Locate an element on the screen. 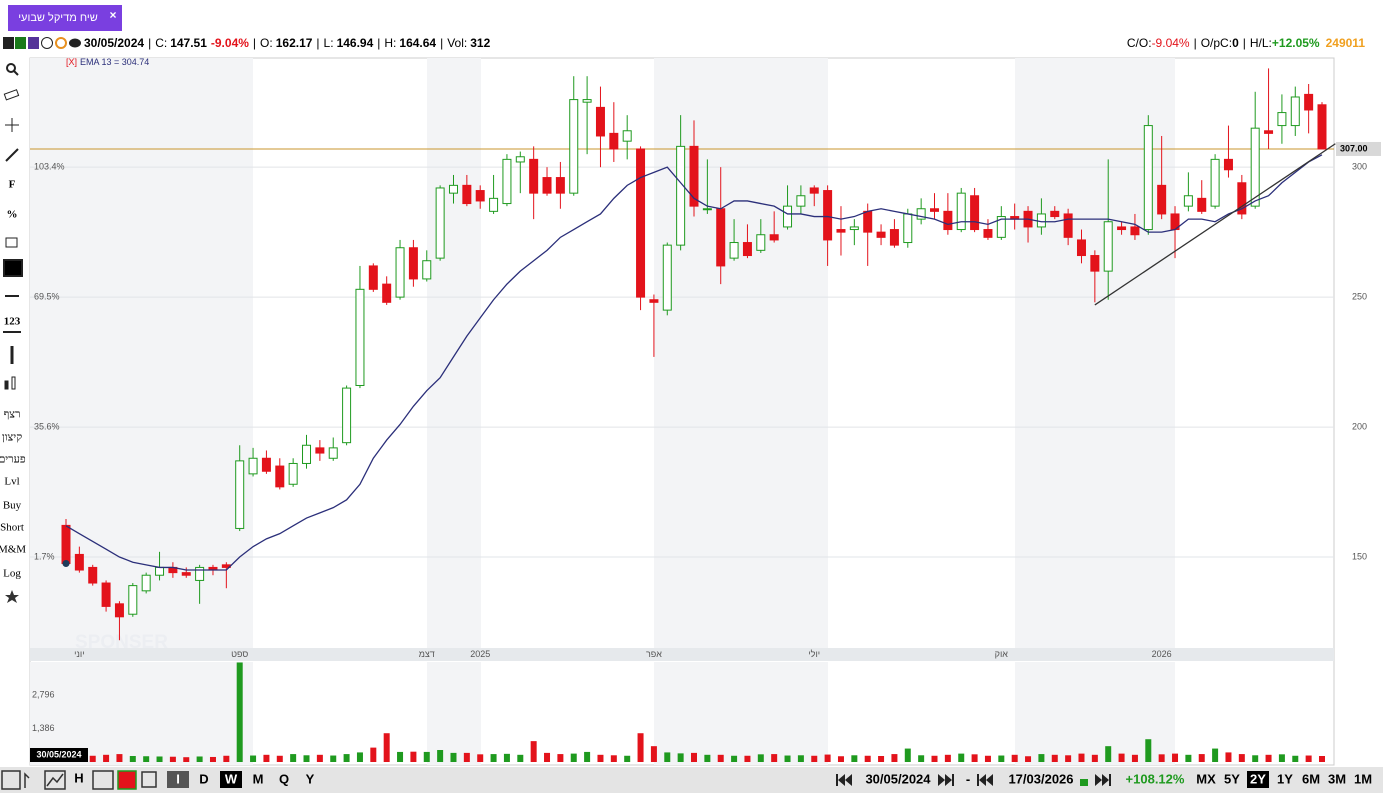 The height and width of the screenshot is (793, 1383). x-tick-label: יוני is located at coordinates (79, 654).